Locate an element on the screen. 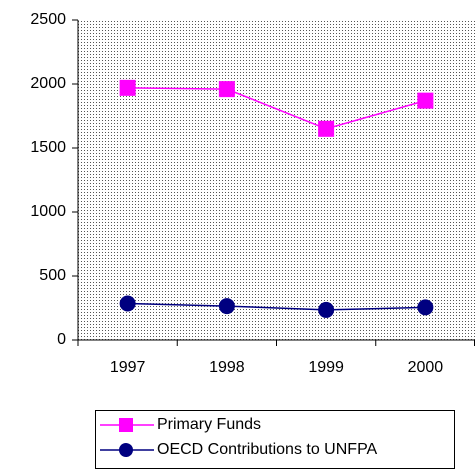 The width and height of the screenshot is (475, 470). y-tick-label: 500 is located at coordinates (52, 275).